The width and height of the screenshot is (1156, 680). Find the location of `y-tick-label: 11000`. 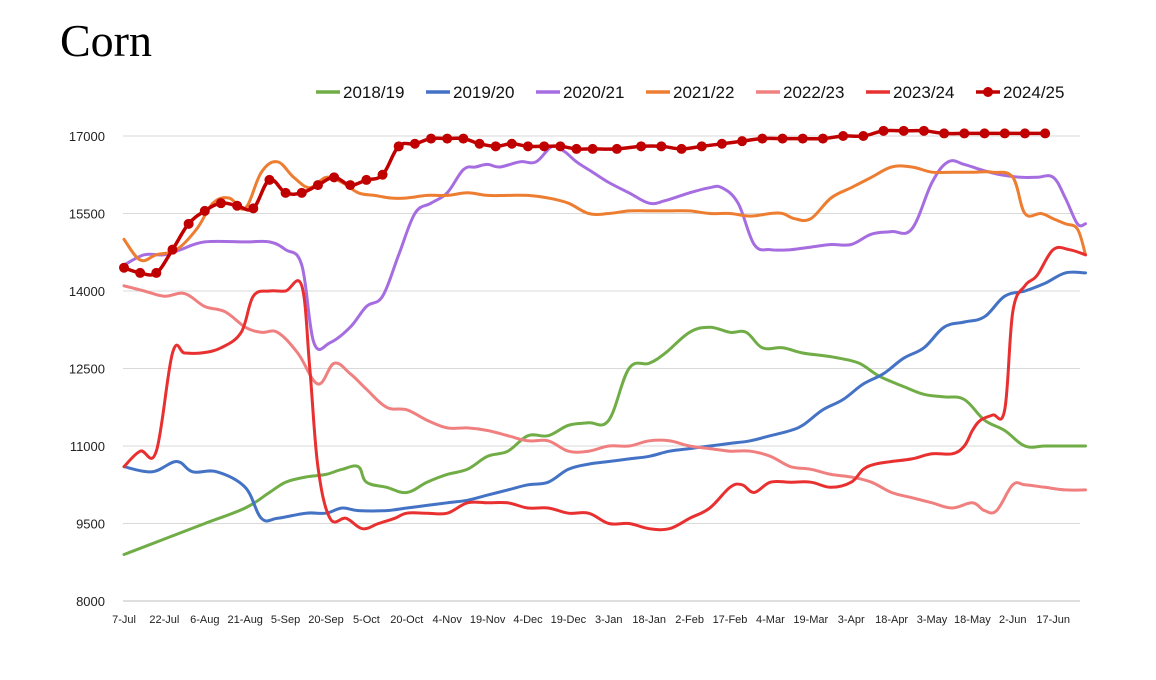

y-tick-label: 11000 is located at coordinates (87, 446).